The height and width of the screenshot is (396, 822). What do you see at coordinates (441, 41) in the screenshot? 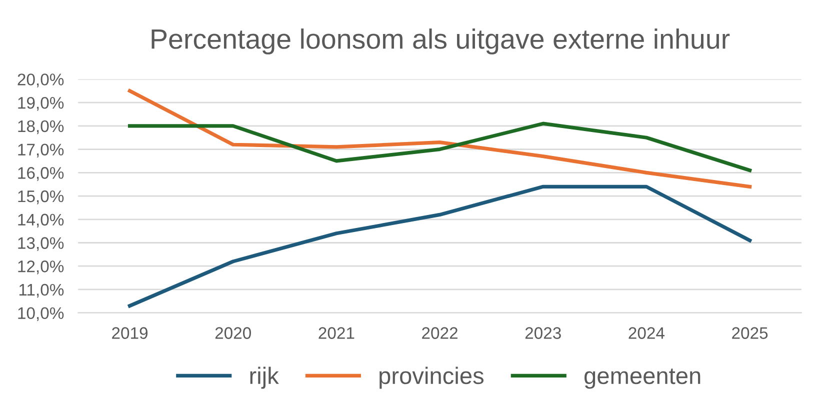
I see `chart-title: Percentage loonsom als uitgave externe inhuur` at bounding box center [441, 41].